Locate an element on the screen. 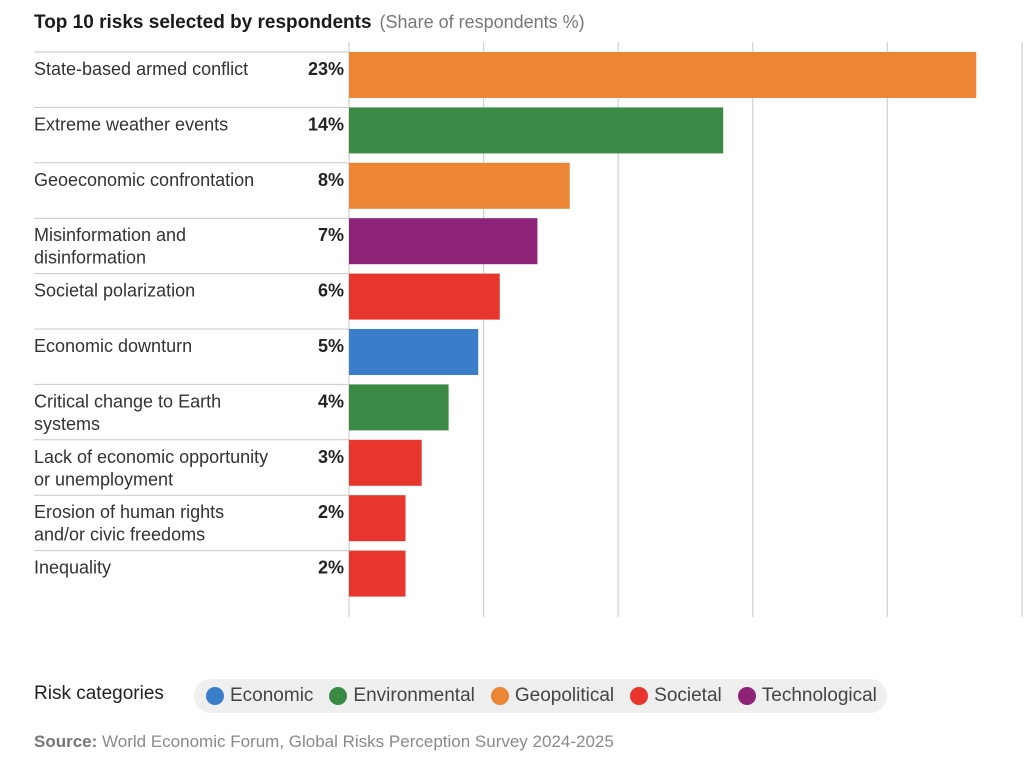 The image size is (1024, 765). legend-swatch-societal is located at coordinates (639, 696).